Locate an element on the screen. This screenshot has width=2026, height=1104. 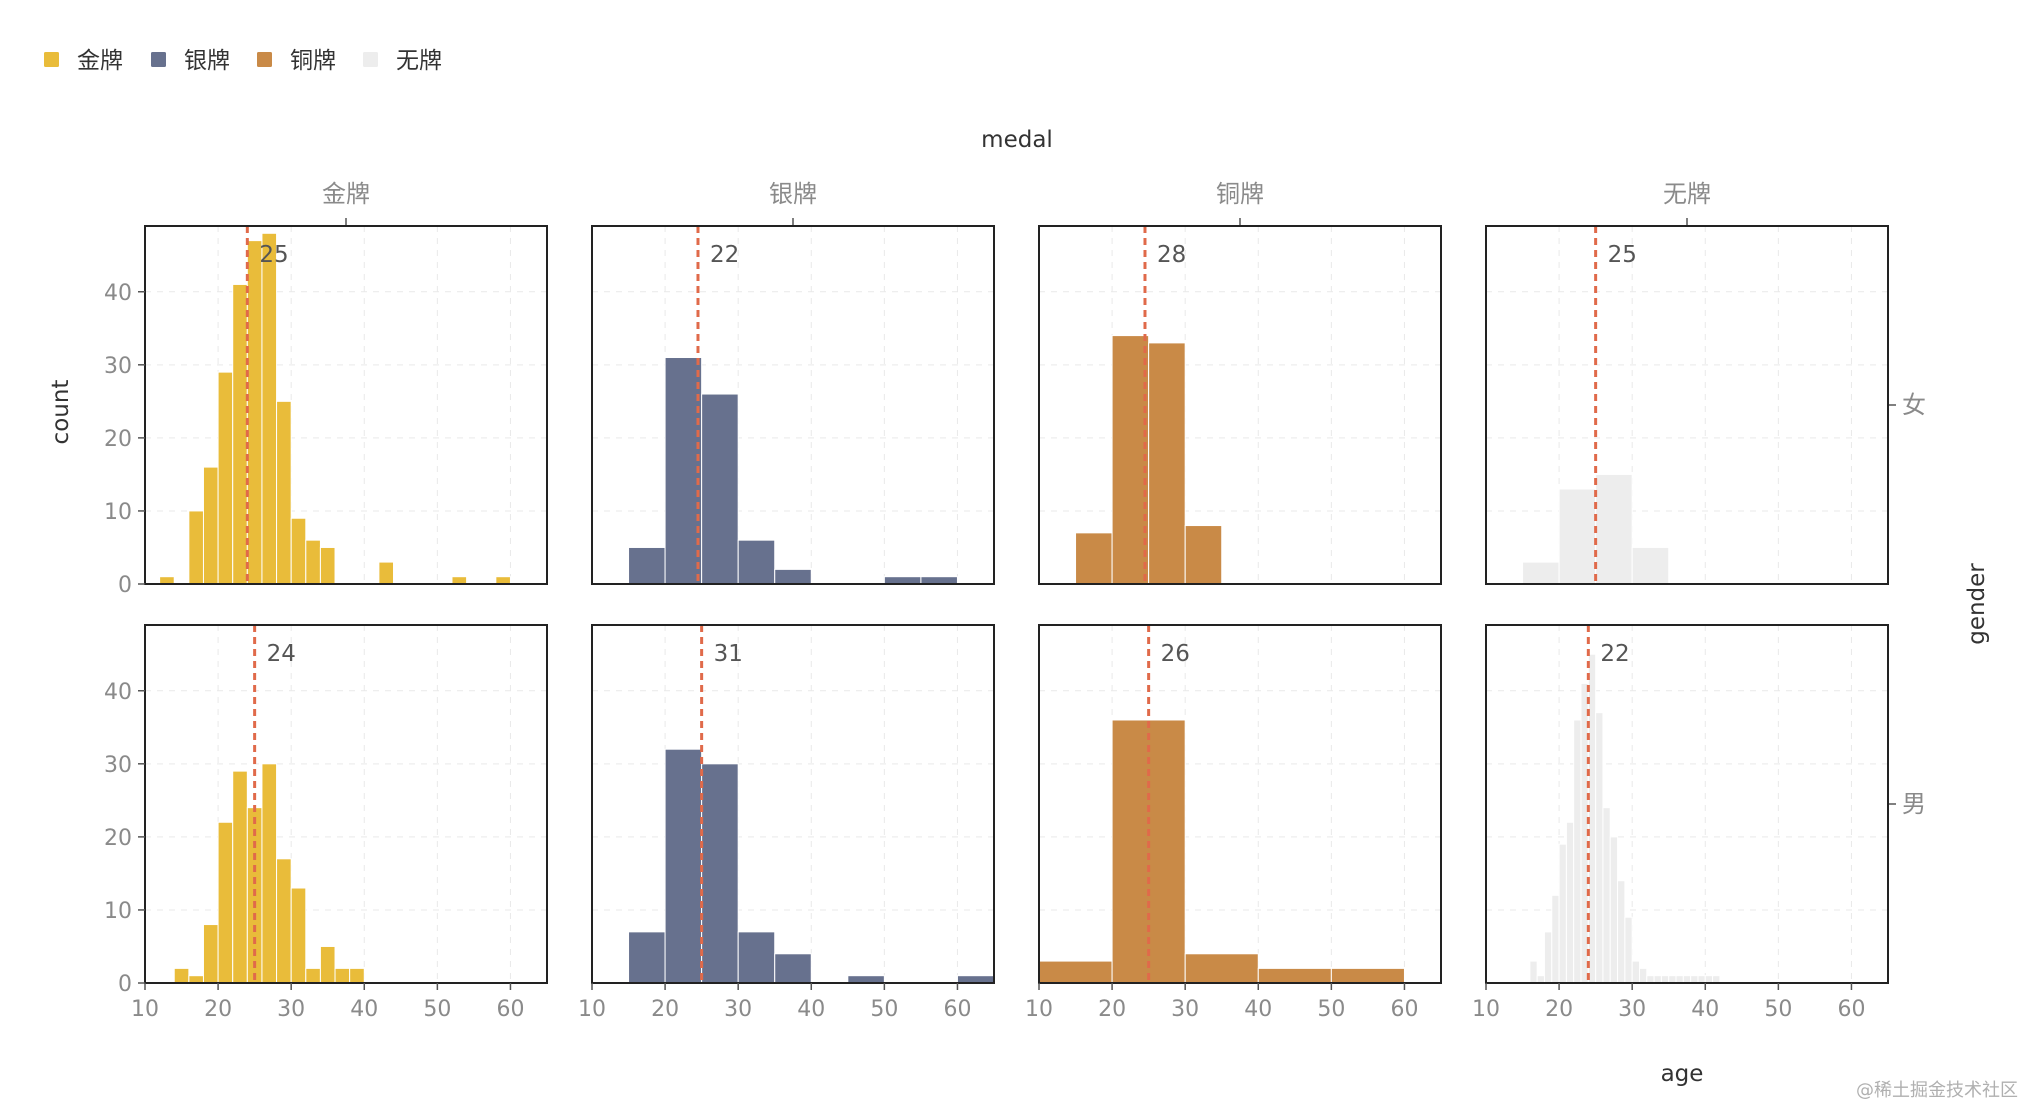
median-label: 31 is located at coordinates (728, 654).